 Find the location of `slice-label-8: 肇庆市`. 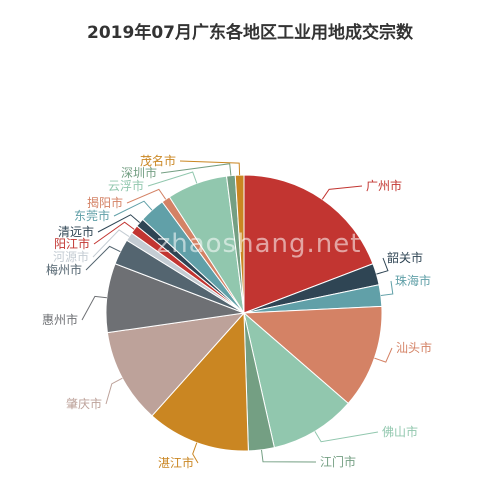

slice-label-8: 肇庆市 is located at coordinates (84, 403).